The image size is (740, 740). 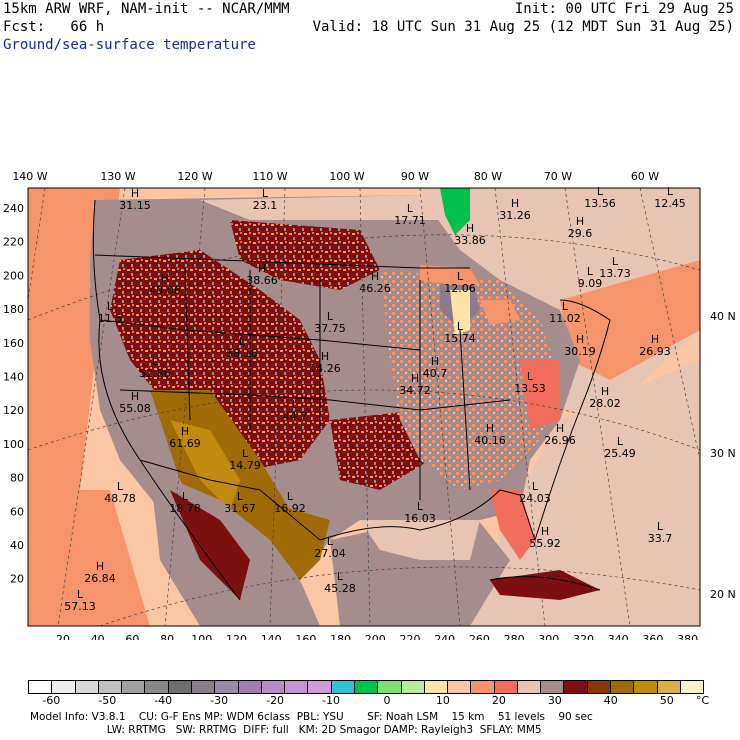 I want to click on colorbar-tick-label: 50, so click(x=666, y=700).